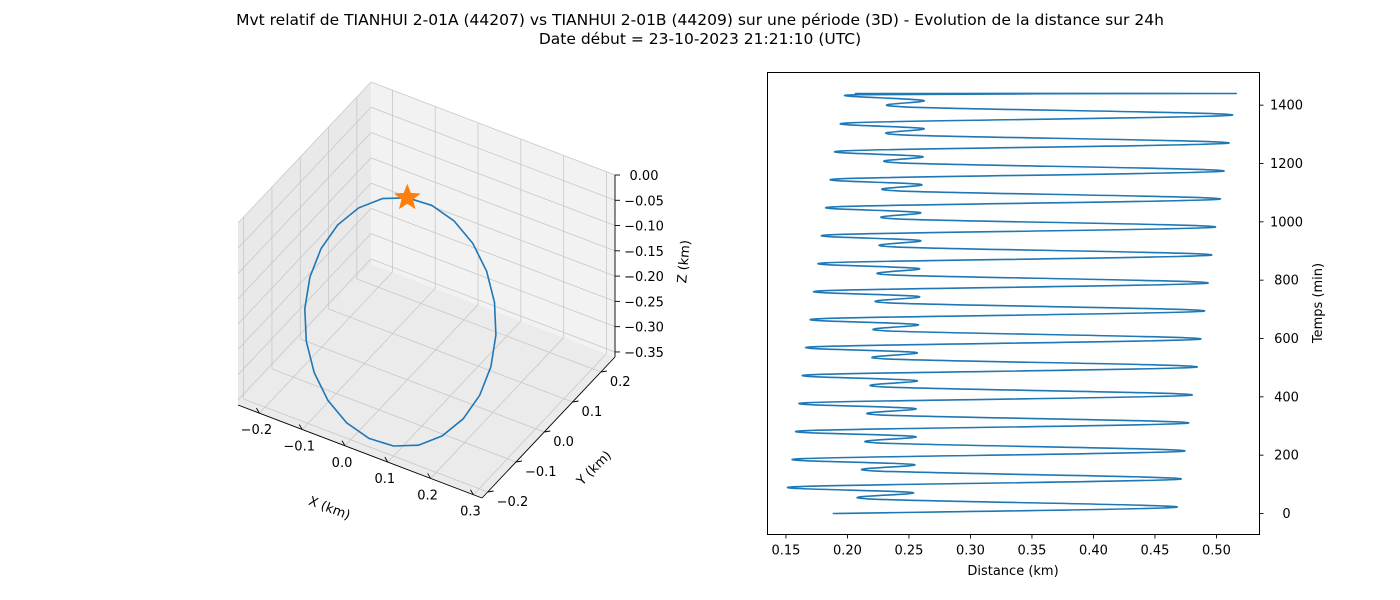 This screenshot has width=1400, height=600. I want to click on x-tick-label: 0.20, so click(847, 551).